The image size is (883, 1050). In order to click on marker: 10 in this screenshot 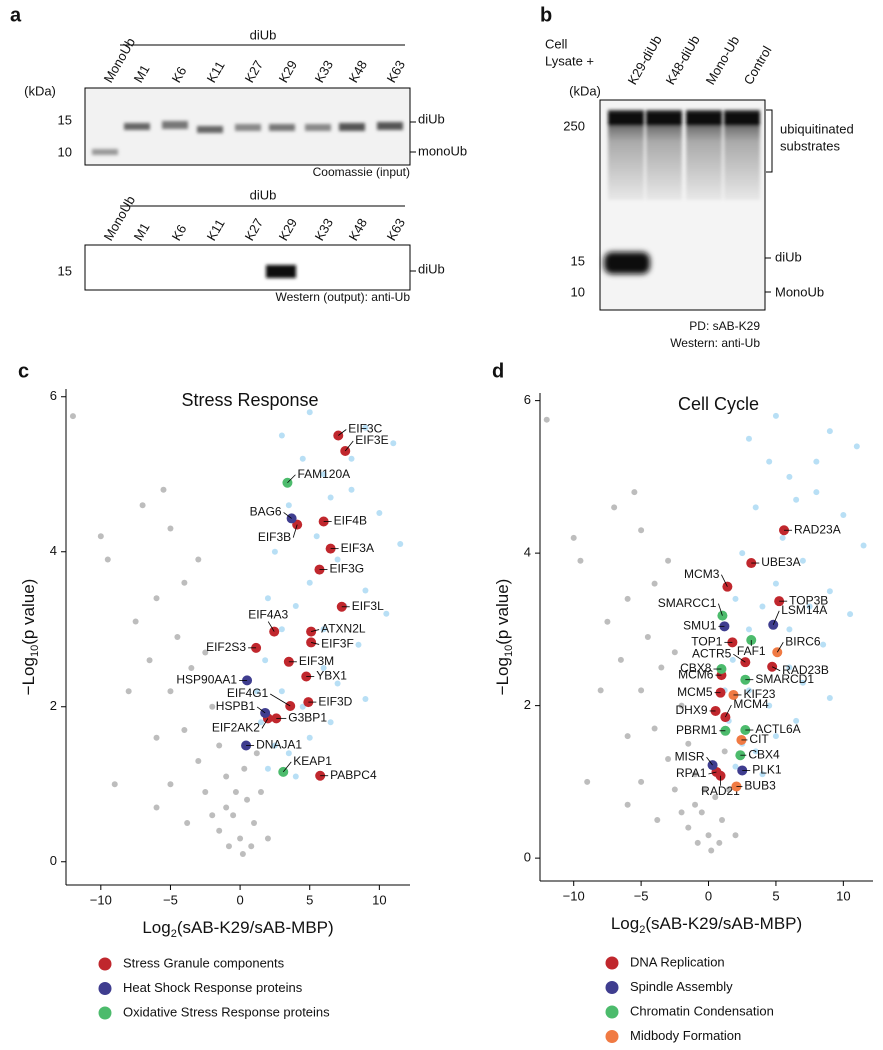, I will do `click(578, 291)`.